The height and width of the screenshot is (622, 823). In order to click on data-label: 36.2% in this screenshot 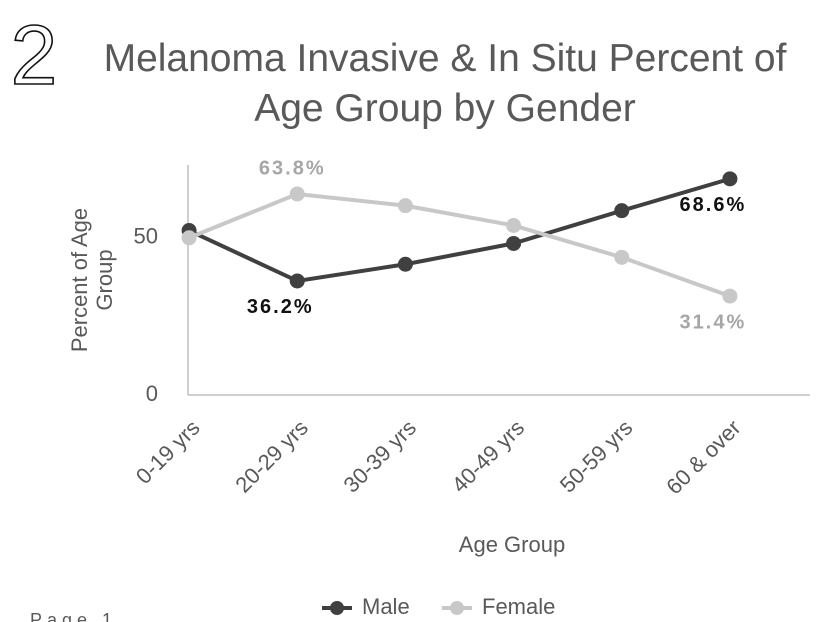, I will do `click(280, 307)`.